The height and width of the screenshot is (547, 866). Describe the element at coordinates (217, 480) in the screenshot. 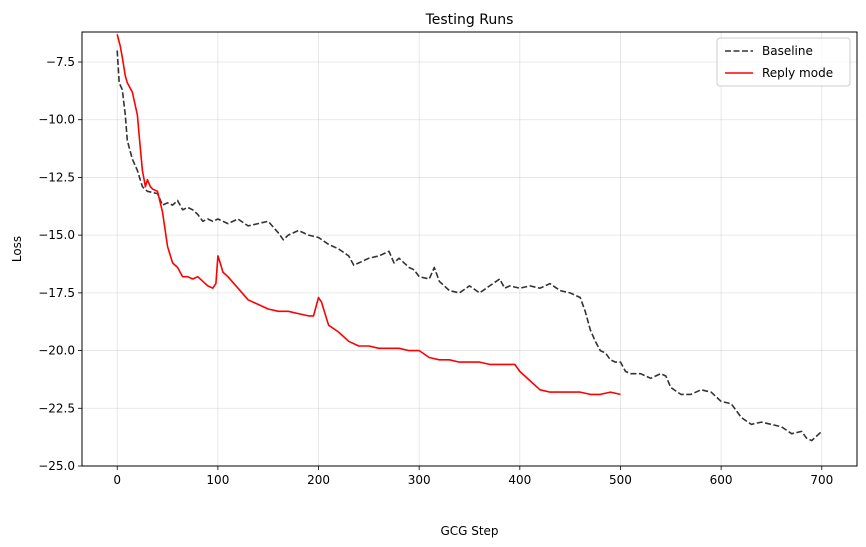

I see `x-tick-label: 100` at that location.